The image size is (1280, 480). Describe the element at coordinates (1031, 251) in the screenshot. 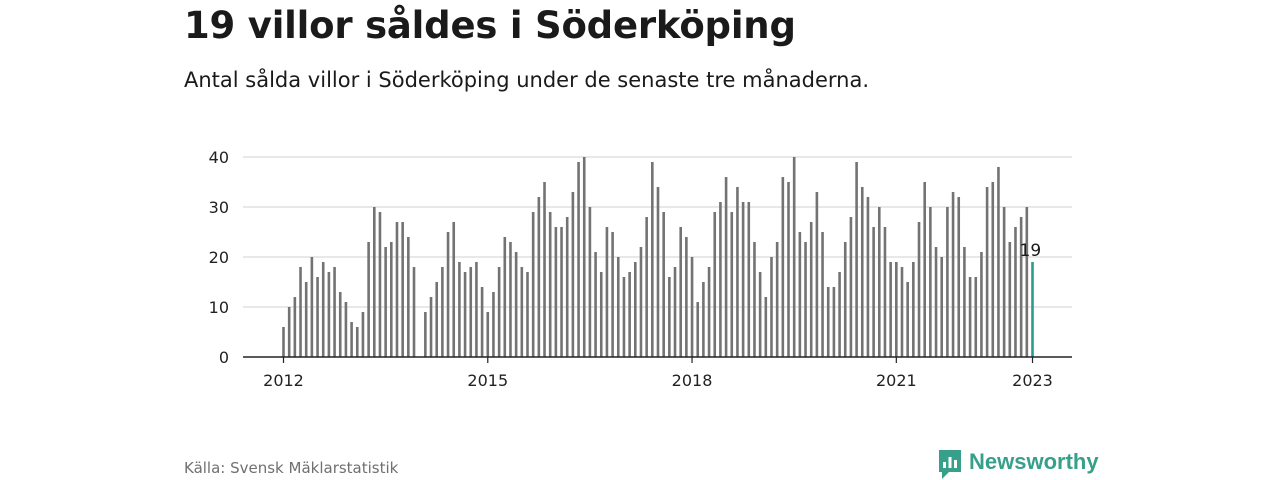

I see `annotations: 19` at that location.